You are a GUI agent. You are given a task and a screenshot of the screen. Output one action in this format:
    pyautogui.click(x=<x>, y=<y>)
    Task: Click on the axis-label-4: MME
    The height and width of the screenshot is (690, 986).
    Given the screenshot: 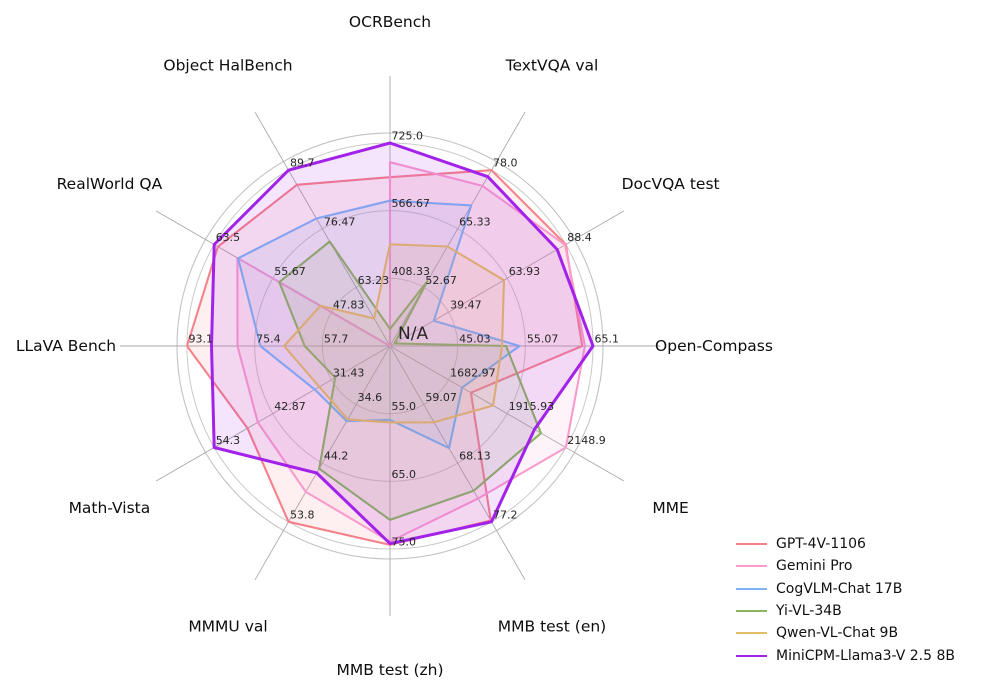 What is the action you would take?
    pyautogui.click(x=670, y=508)
    